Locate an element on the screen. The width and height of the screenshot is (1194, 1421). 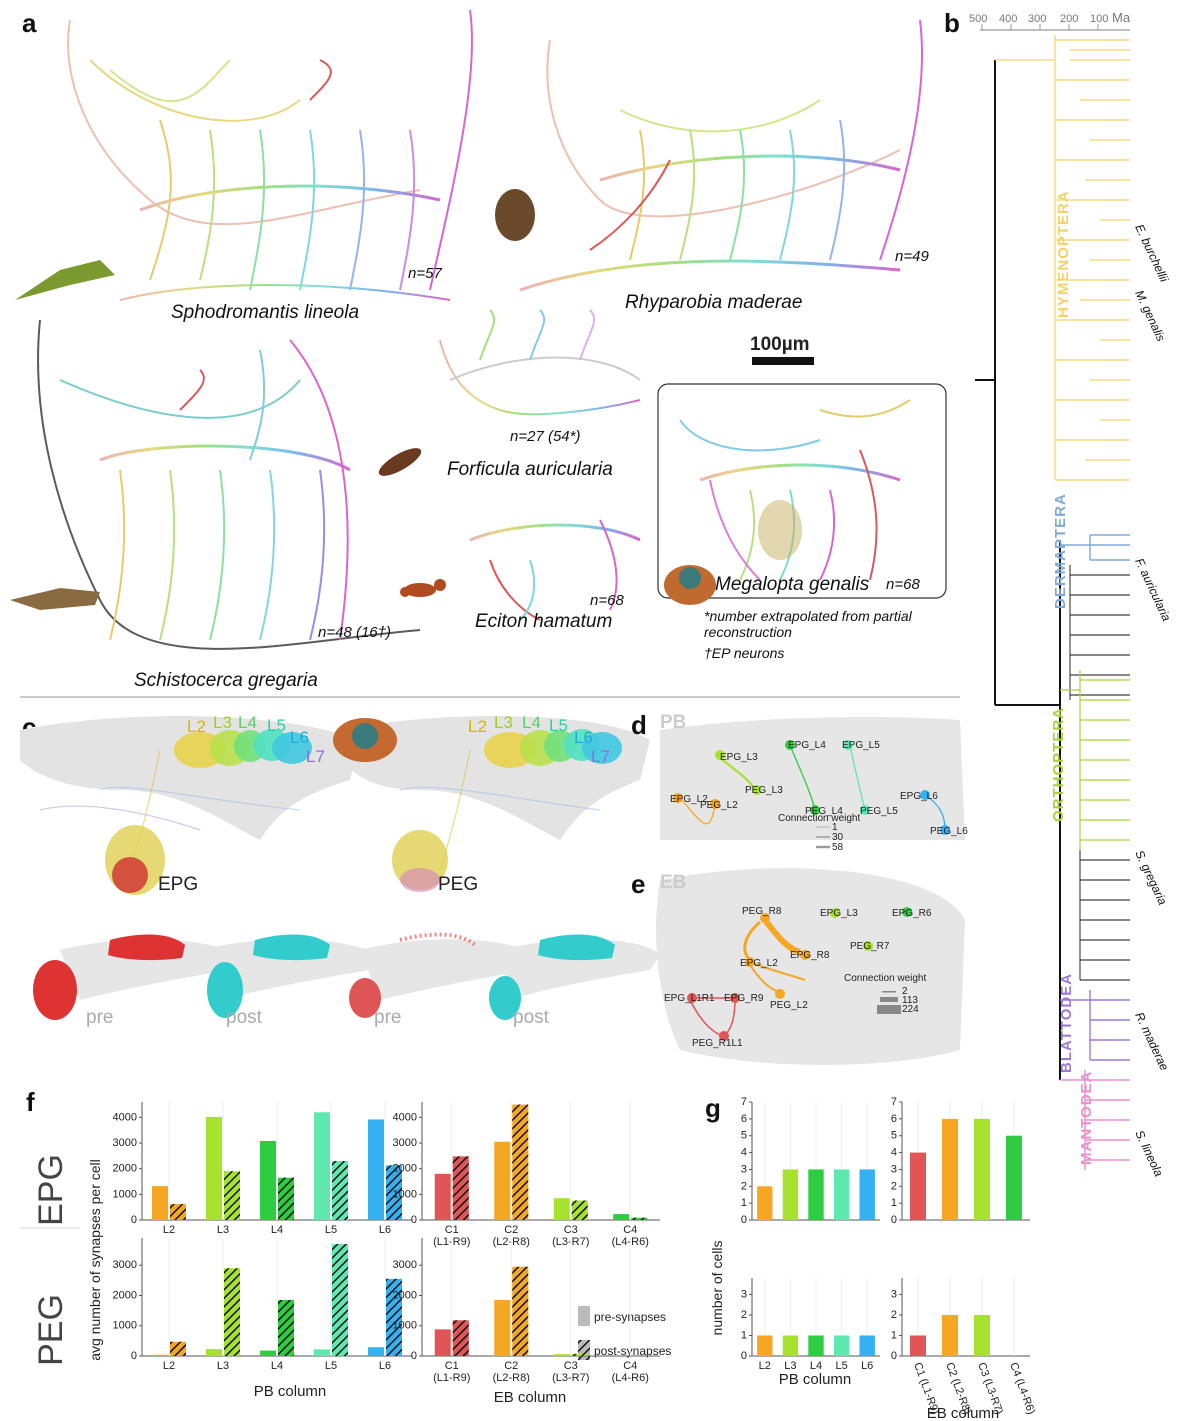
node-label: EPG_L3 is located at coordinates (739, 757).